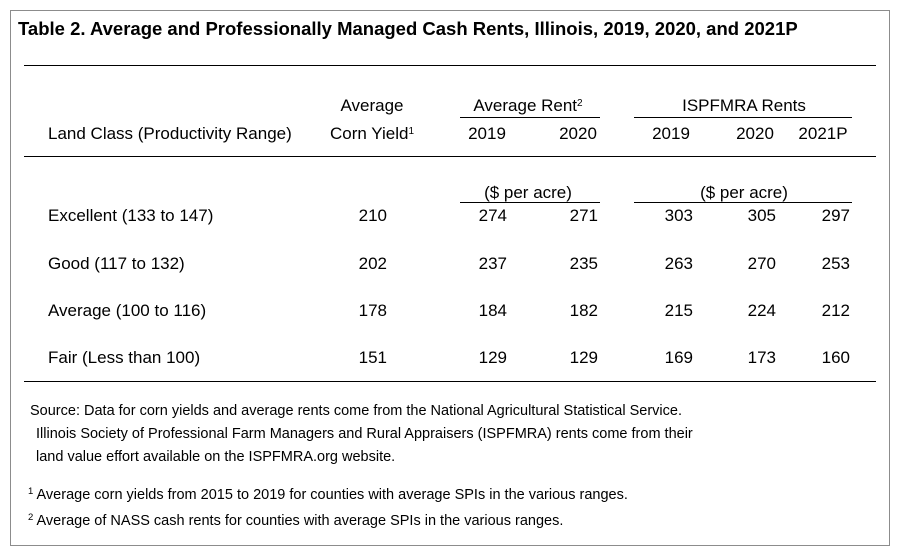  I want to click on unit-avg-rule, so click(530, 202).